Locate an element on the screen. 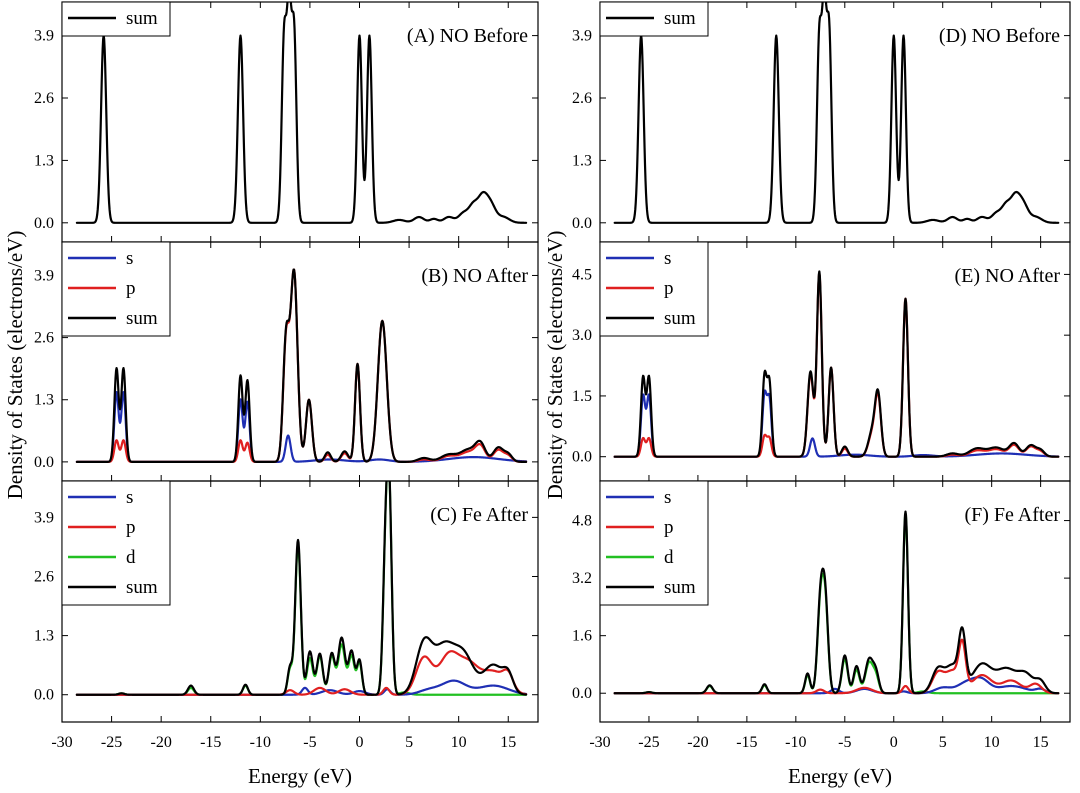  y-tick-label-D: 2.6 is located at coordinates (582, 98).